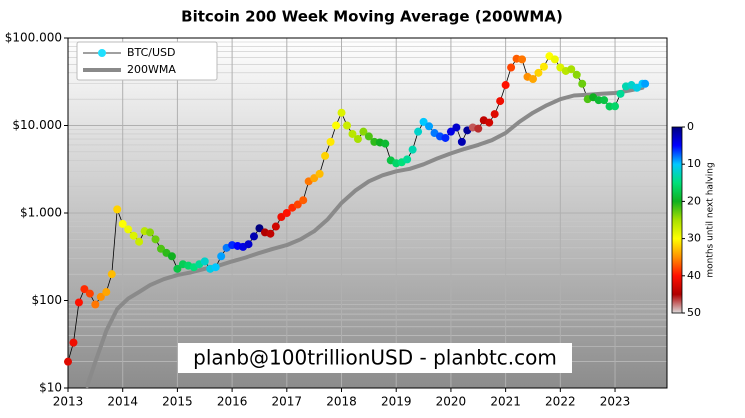 The height and width of the screenshot is (418, 745). What do you see at coordinates (694, 275) in the screenshot?
I see `colorbar-tick-label: 40` at bounding box center [694, 275].